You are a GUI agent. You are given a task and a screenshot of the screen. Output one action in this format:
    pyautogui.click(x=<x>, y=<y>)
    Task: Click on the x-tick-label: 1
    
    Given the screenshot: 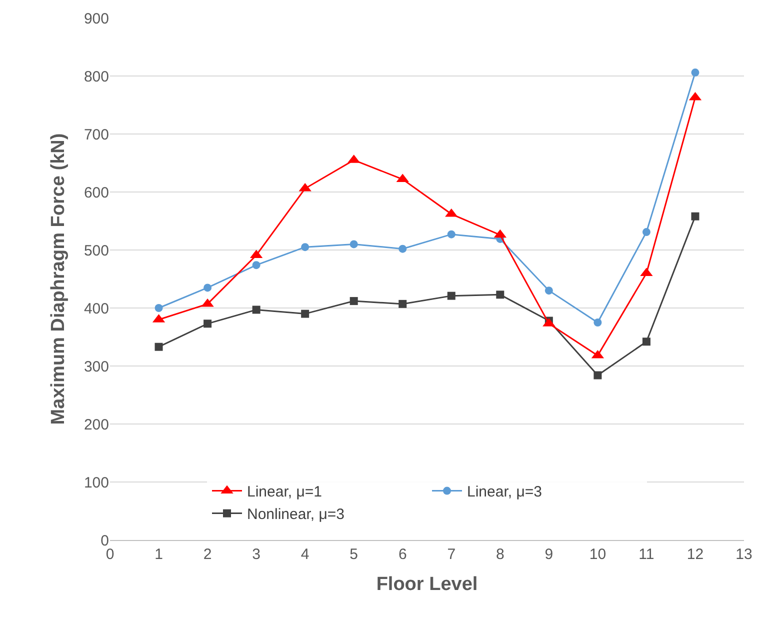 What is the action you would take?
    pyautogui.click(x=158, y=554)
    